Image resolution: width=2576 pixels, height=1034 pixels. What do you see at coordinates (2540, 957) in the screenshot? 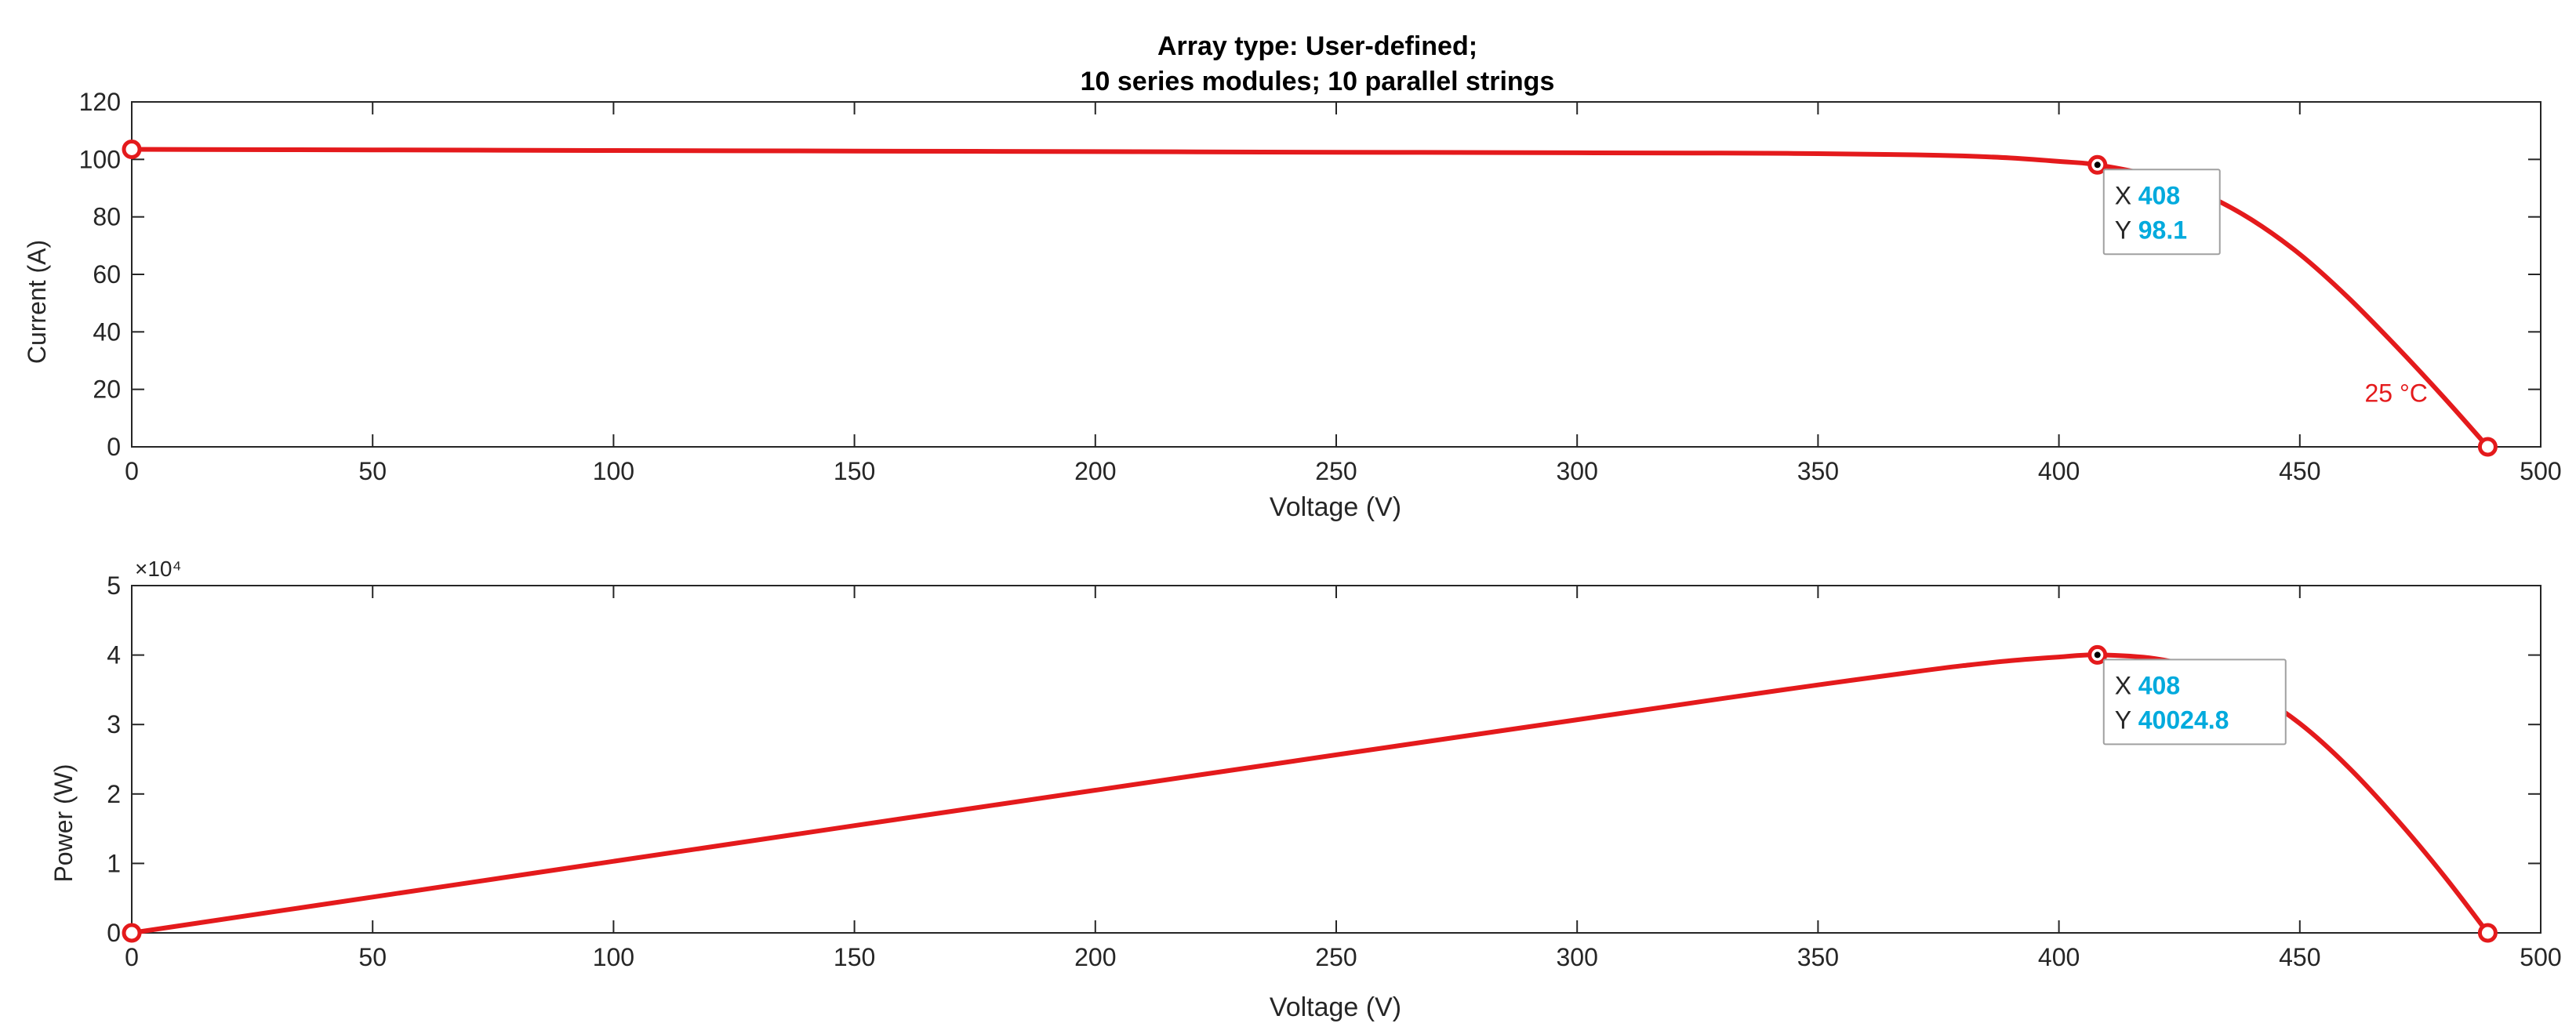
I see `pv-xtick-label: 500` at bounding box center [2540, 957].